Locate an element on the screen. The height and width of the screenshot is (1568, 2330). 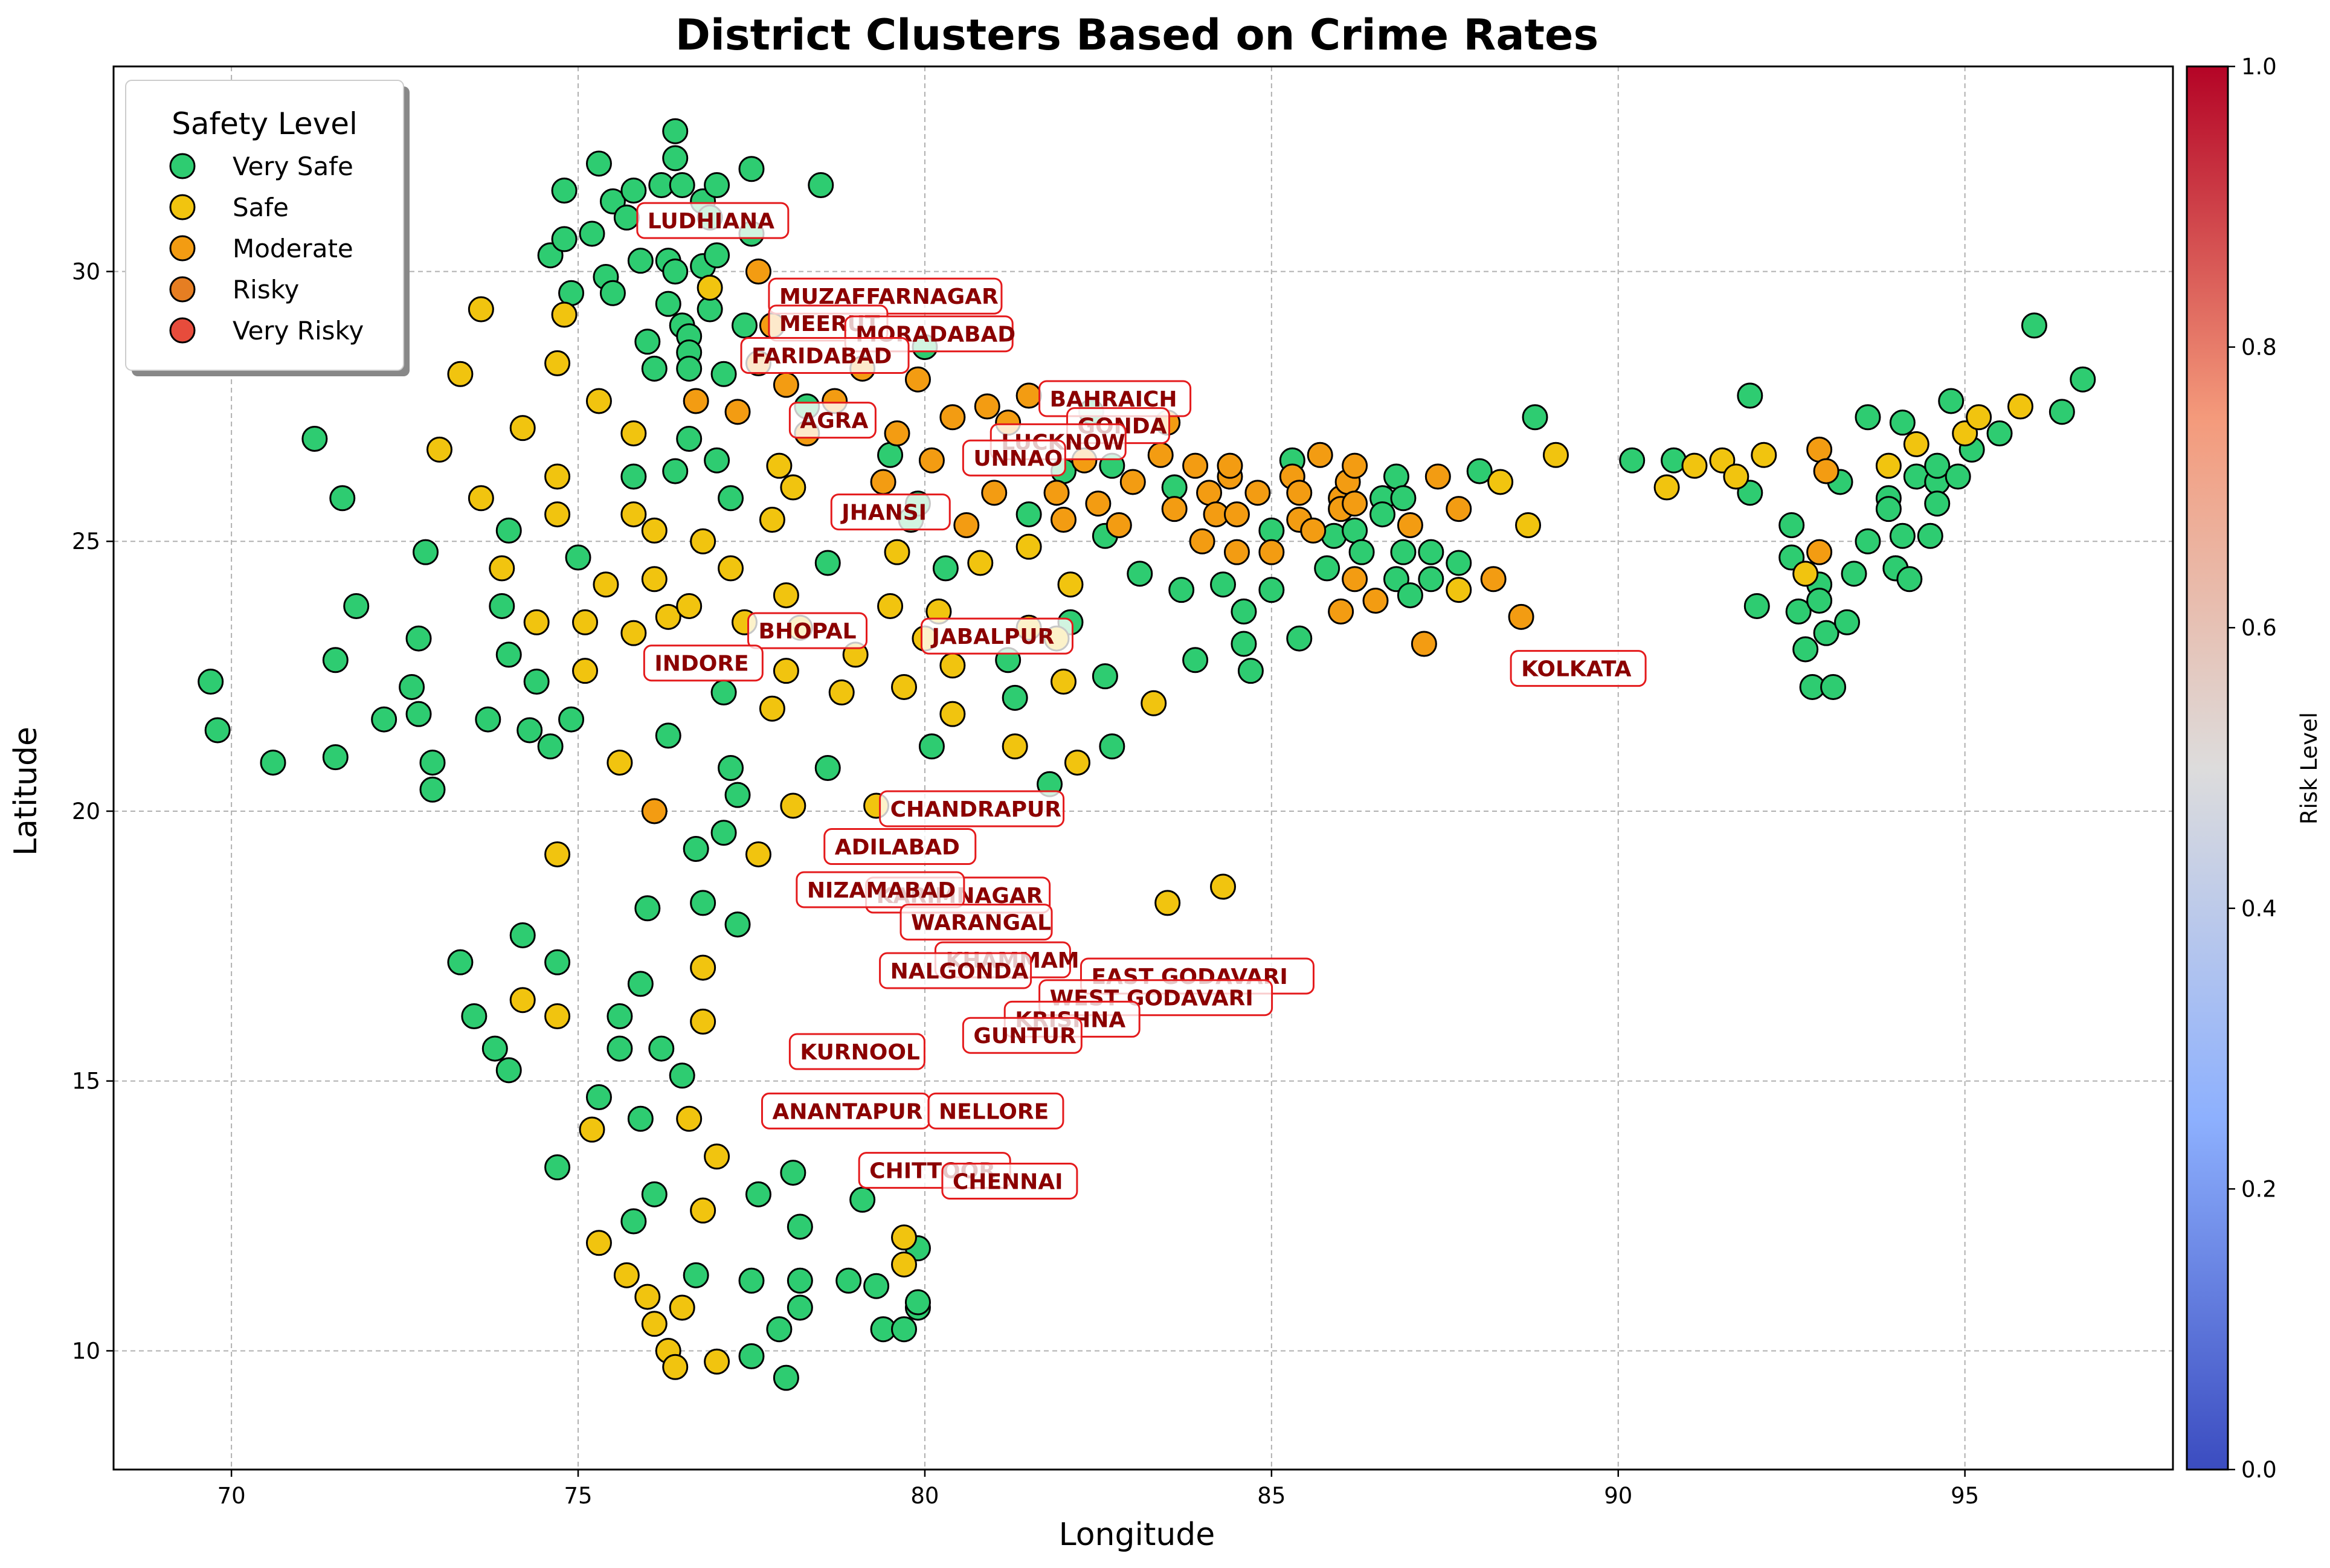
annotation-label: LUDHIANA is located at coordinates (711, 221).